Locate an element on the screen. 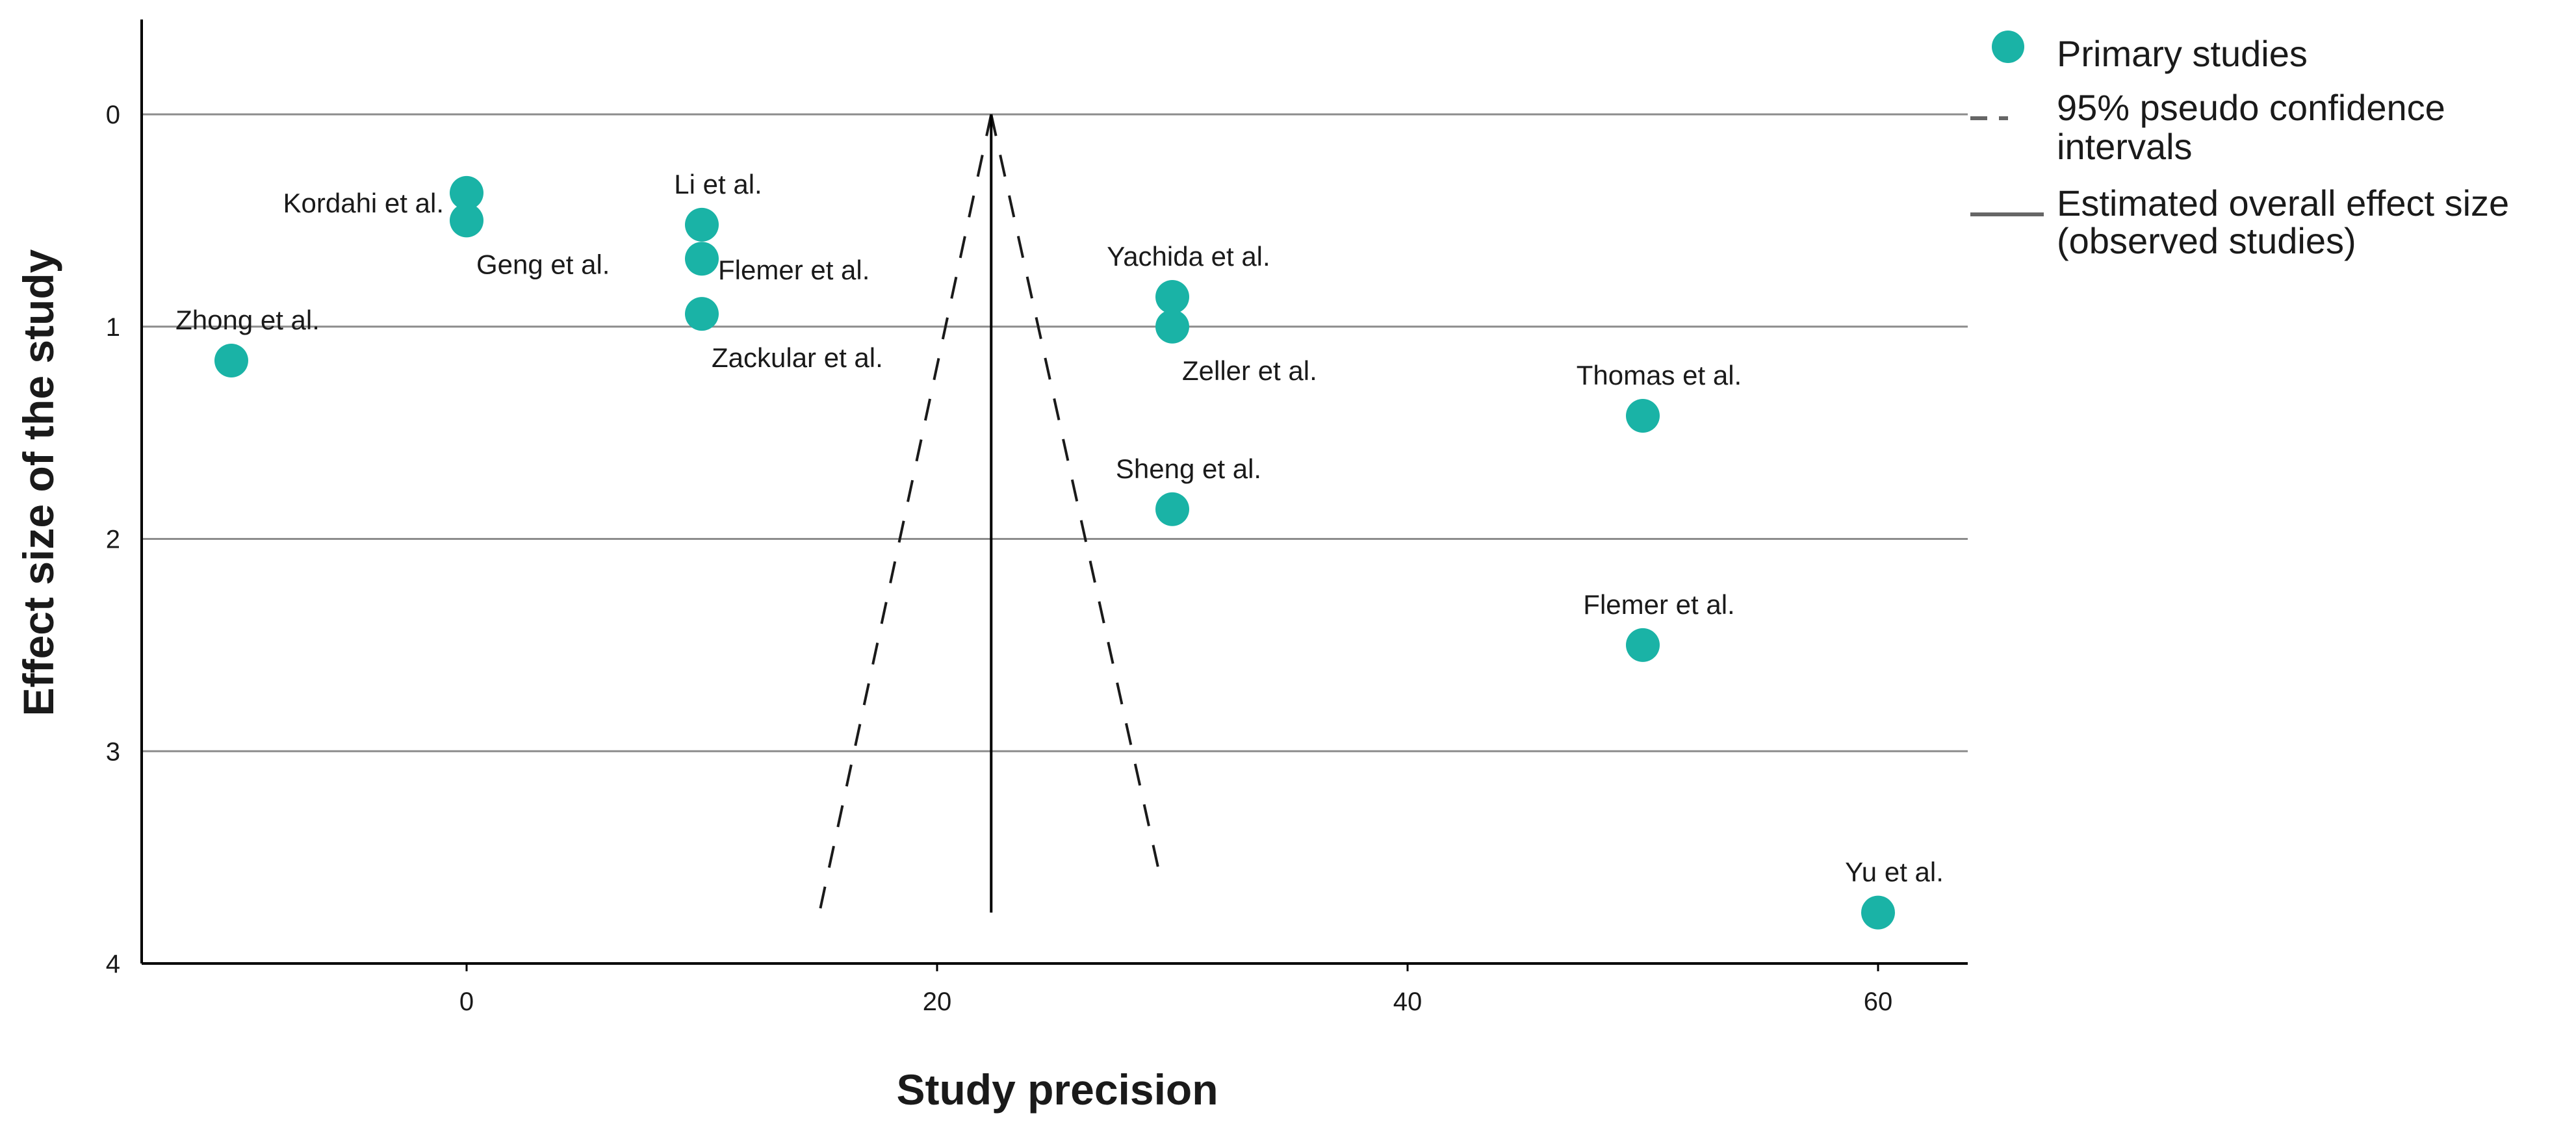 This screenshot has height=1135, width=2576. study-point-label-0: Kordahi et al. is located at coordinates (364, 203).